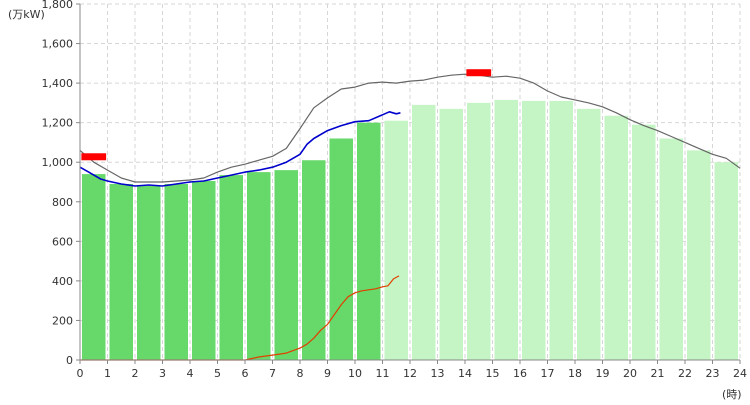 Image resolution: width=750 pixels, height=405 pixels. What do you see at coordinates (355, 373) in the screenshot?
I see `x-tick-label: 10` at bounding box center [355, 373].